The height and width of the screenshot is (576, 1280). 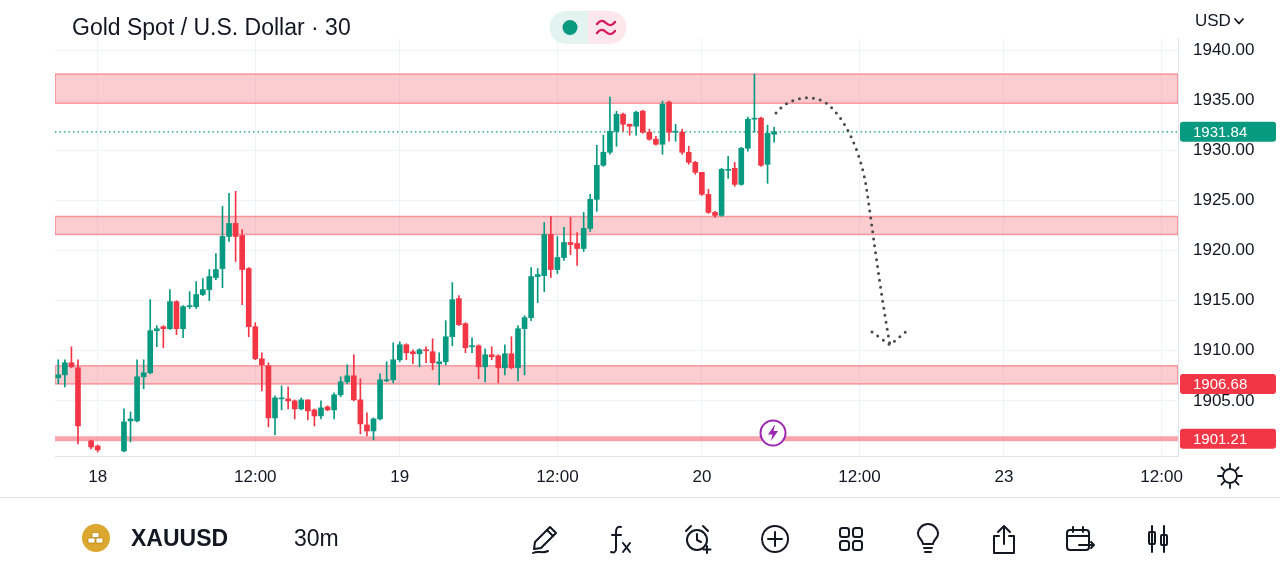 I want to click on text: XAUUSD, so click(x=180, y=538).